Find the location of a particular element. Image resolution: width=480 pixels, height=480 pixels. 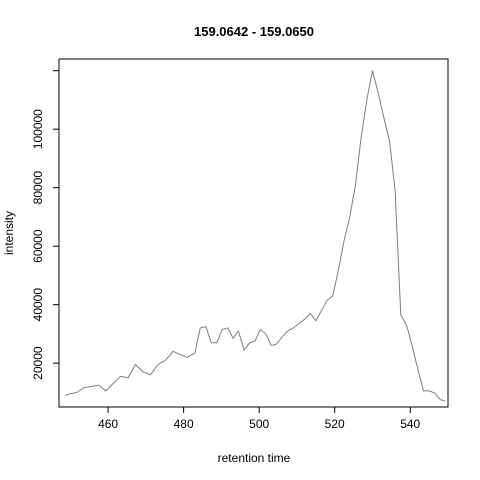

x-tick-label: 540 is located at coordinates (410, 424).